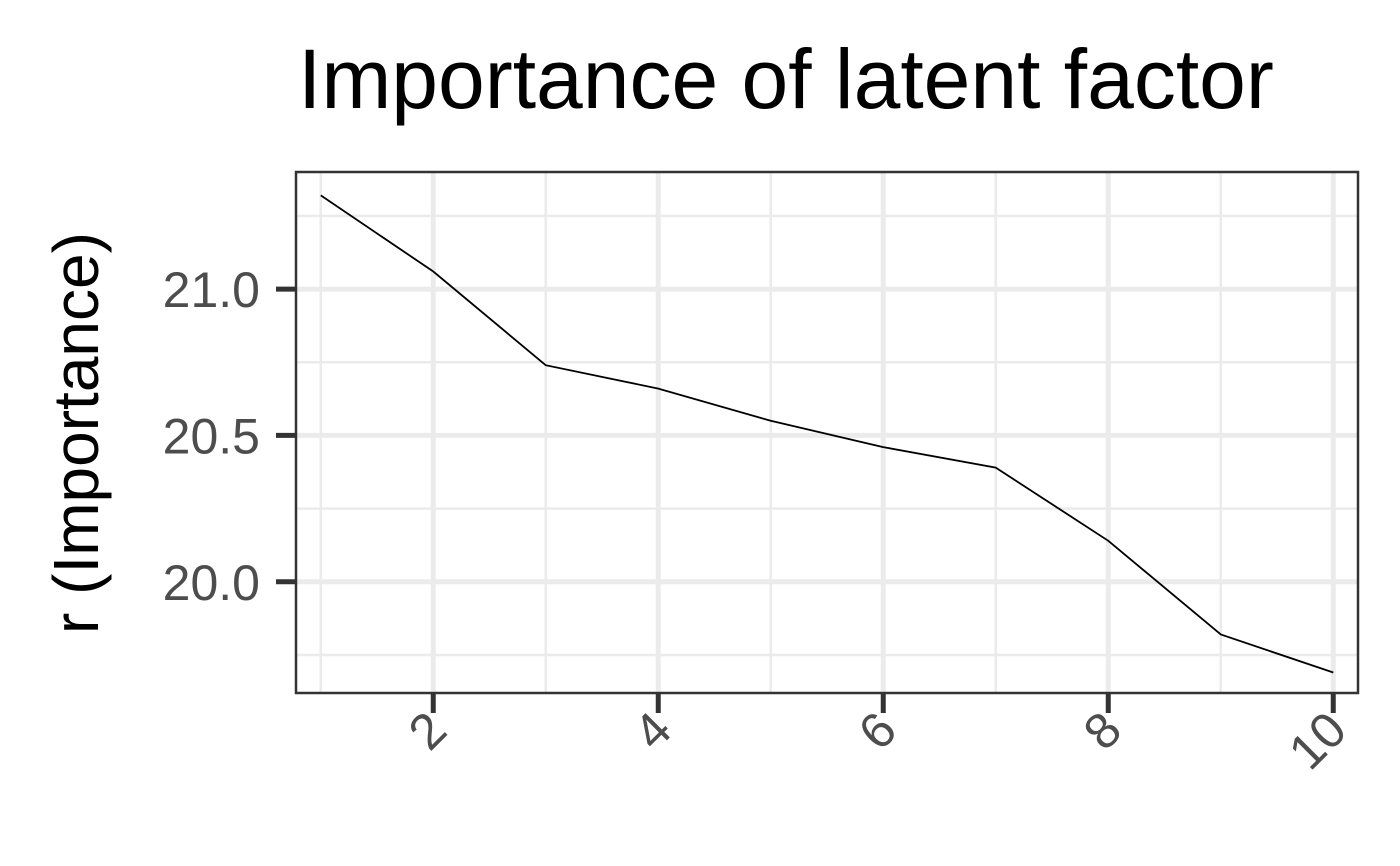 This screenshot has height=866, width=1400. What do you see at coordinates (211, 436) in the screenshot?
I see `y-tick-label: 20.5` at bounding box center [211, 436].